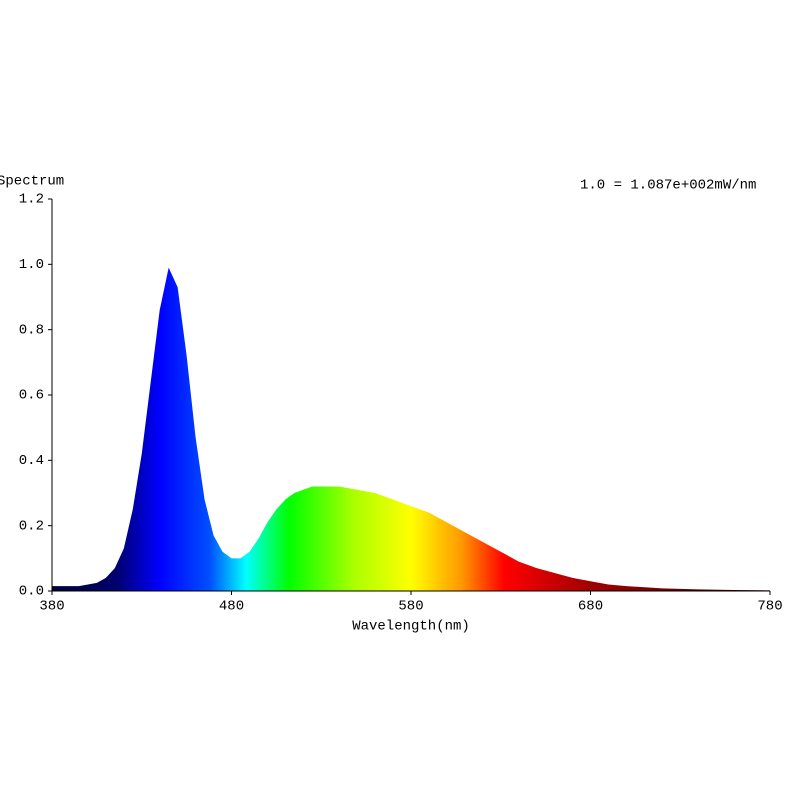 The height and width of the screenshot is (800, 800). I want to click on annotation: 1.0 = 1.087e+002mW/nm, so click(668, 186).